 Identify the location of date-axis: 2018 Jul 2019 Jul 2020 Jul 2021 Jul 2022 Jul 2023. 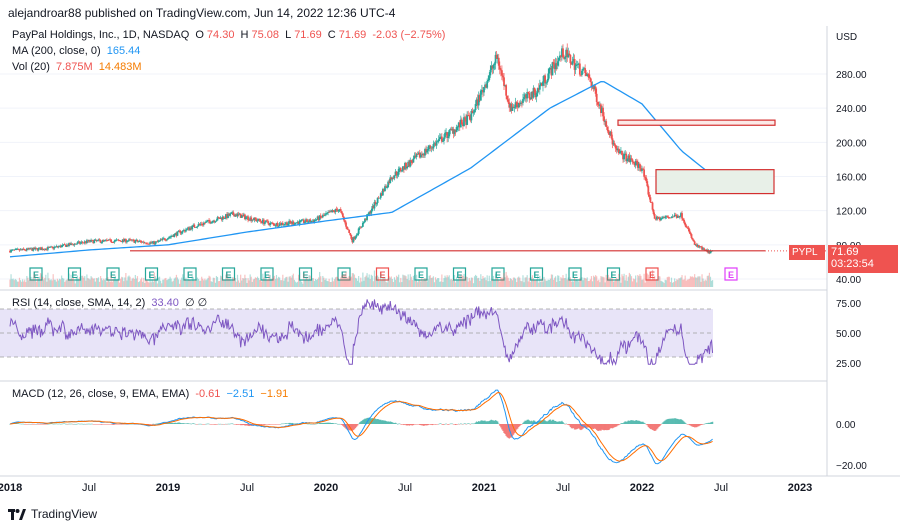
(450, 484).